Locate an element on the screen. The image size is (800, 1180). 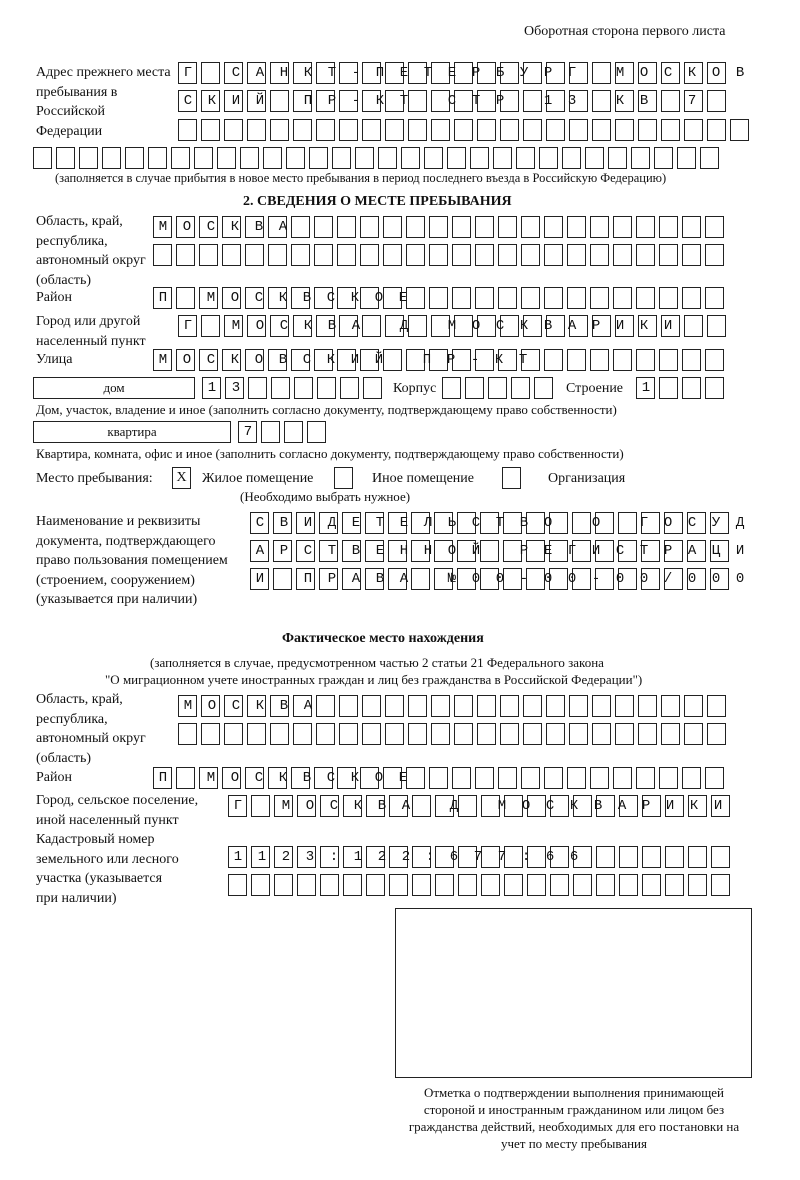
checkbox-other-premises is located at coordinates (343, 478).